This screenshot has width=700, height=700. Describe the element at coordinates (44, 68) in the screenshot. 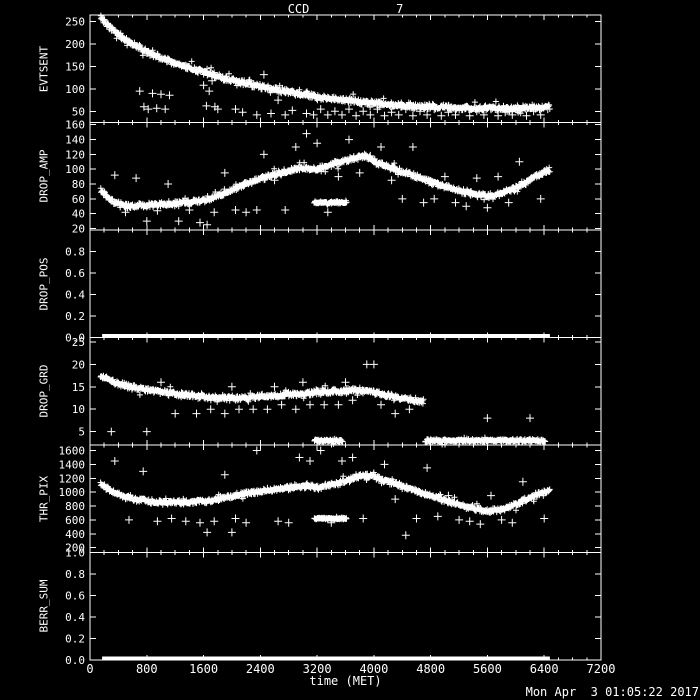

I see `y-axis-label-evtsent: EVTSENT` at that location.